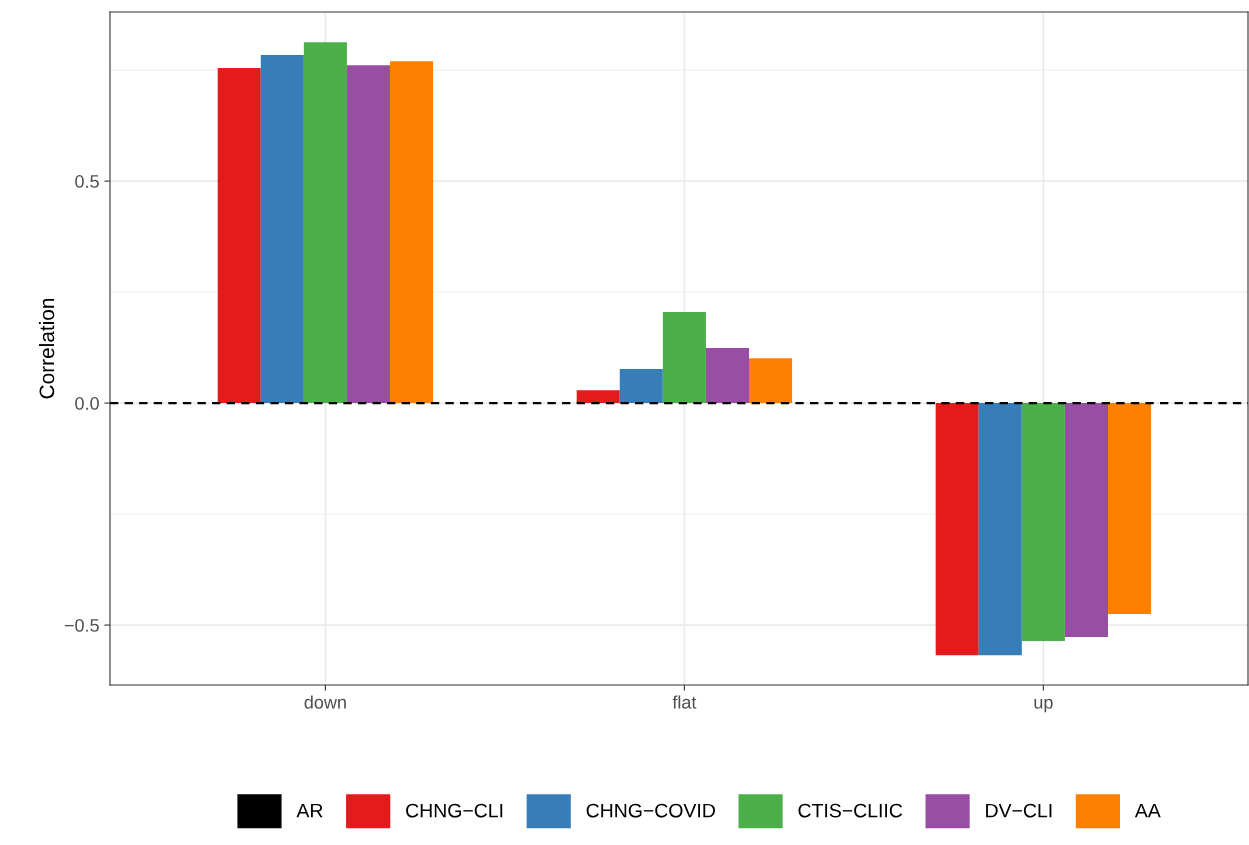 The image size is (1249, 845). Describe the element at coordinates (46, 348) in the screenshot. I see `y-axis-title: Correlation` at that location.